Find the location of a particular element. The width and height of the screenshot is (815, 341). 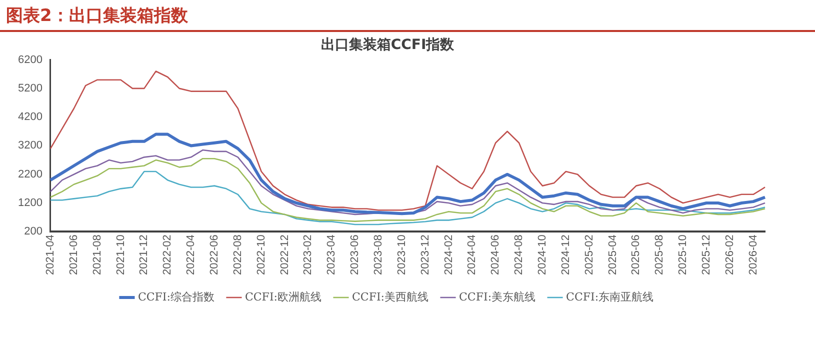

x-tick-label: 2024-06 is located at coordinates (496, 255).